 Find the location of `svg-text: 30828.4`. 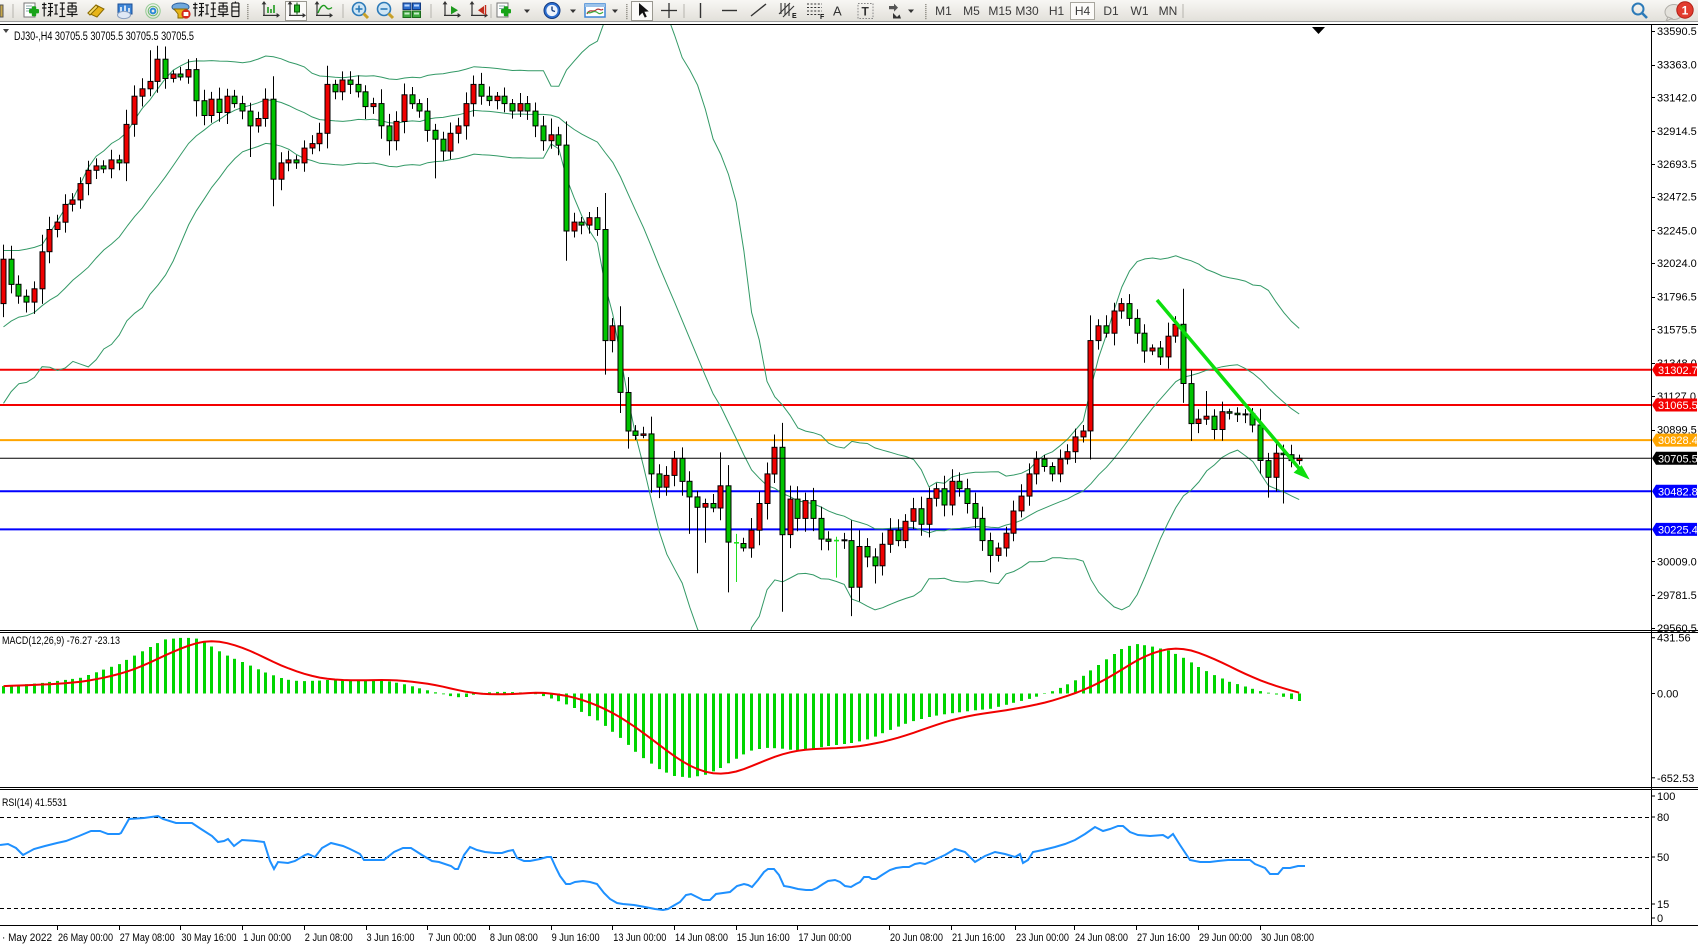

svg-text: 30828.4 is located at coordinates (1678, 441).